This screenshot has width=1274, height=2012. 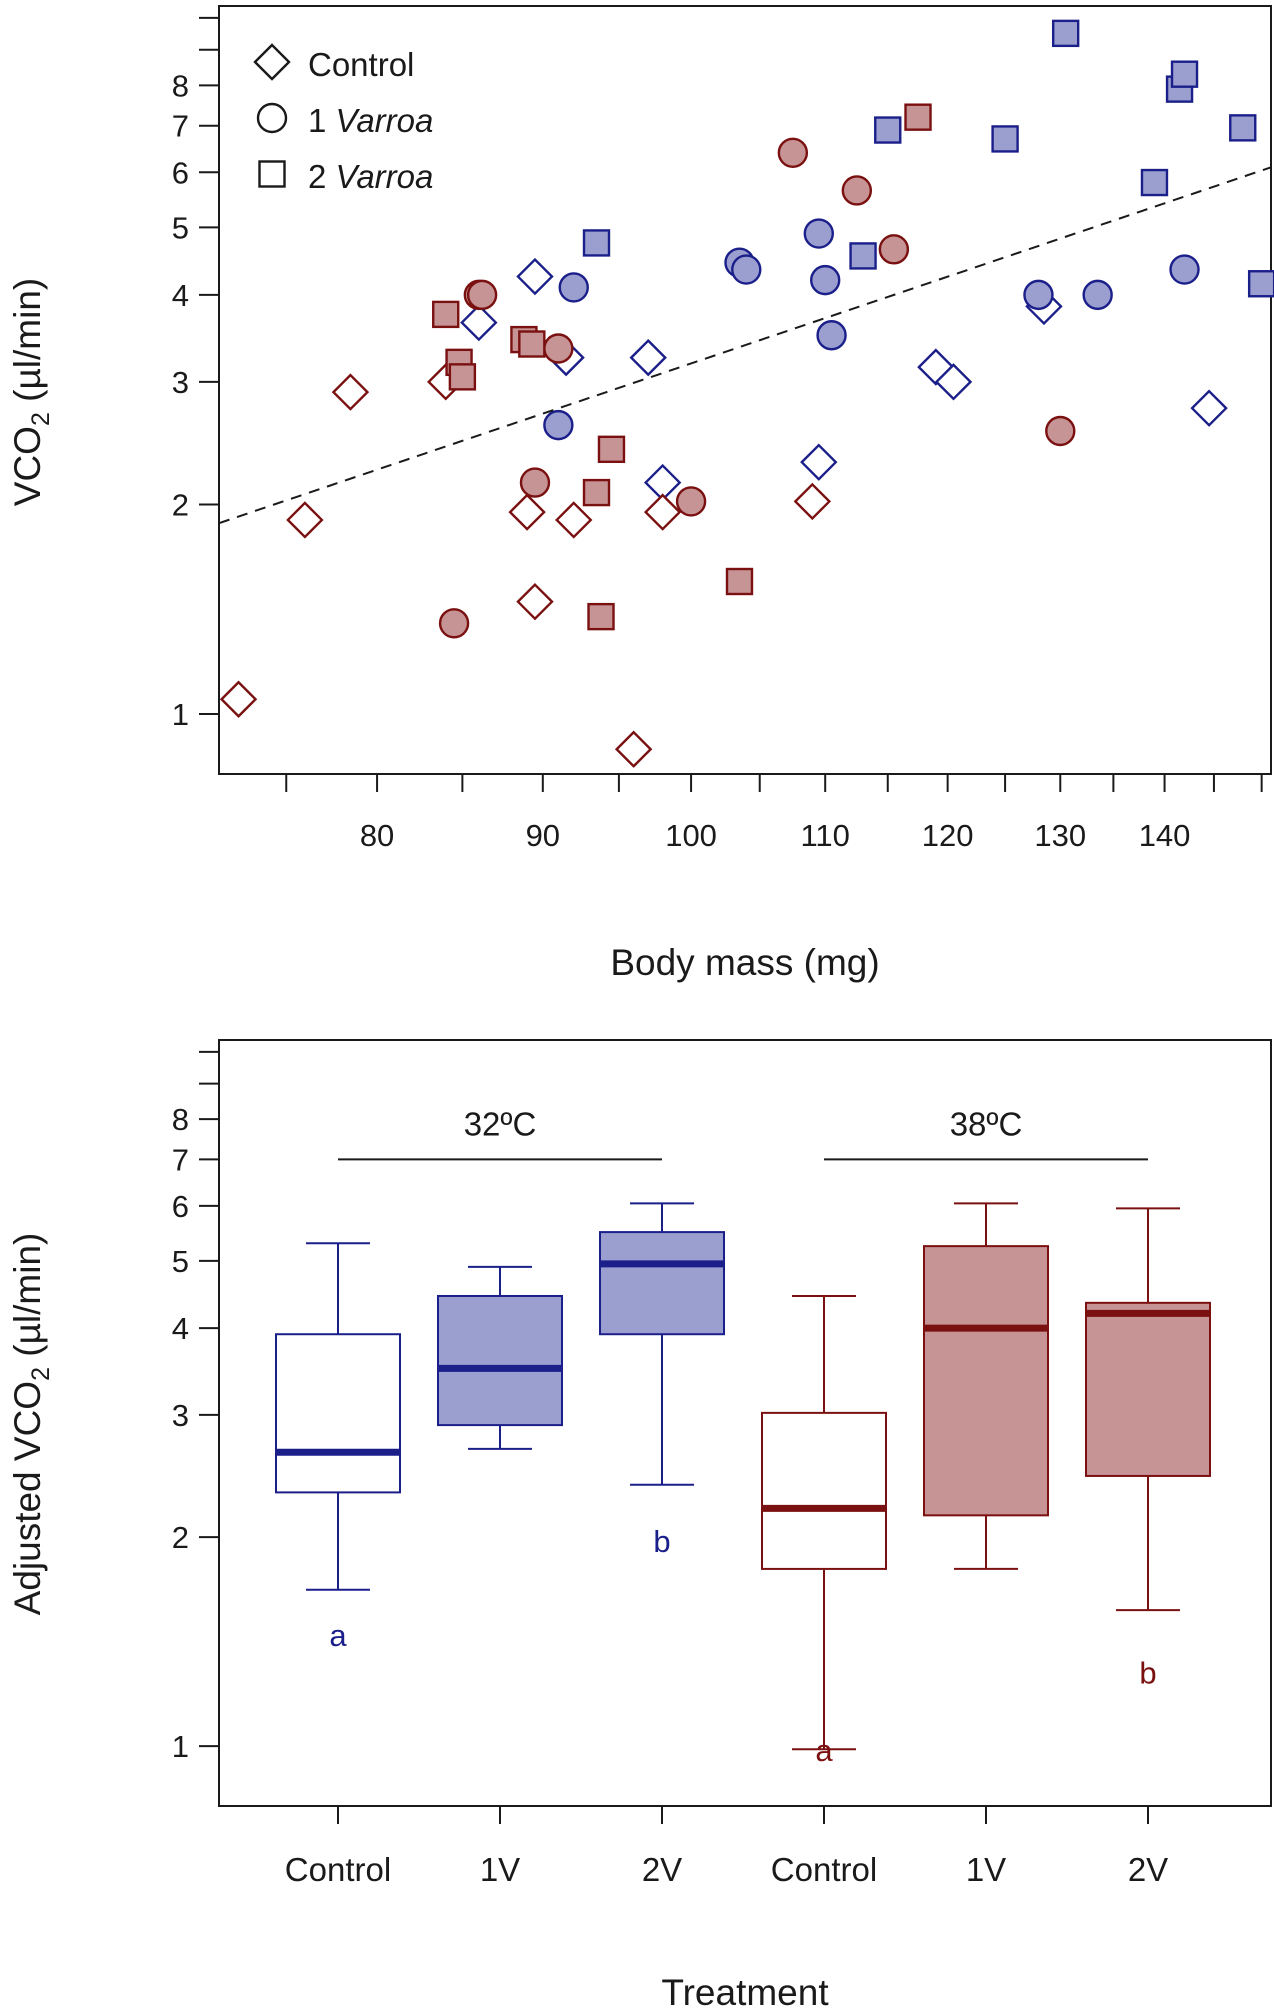 What do you see at coordinates (31, 392) in the screenshot?
I see `scatter-y-axis-title: VCO2 (µl/min)` at bounding box center [31, 392].